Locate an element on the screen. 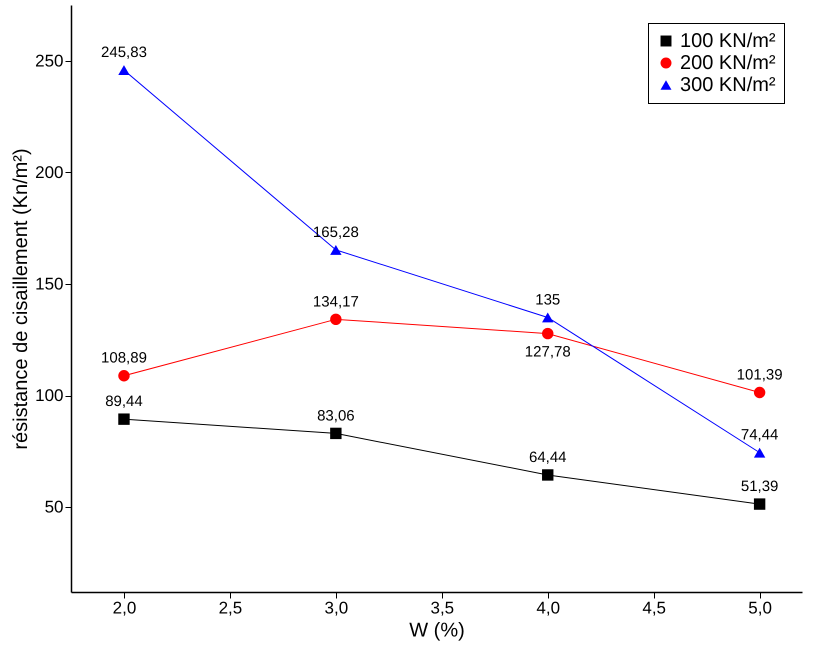 Image resolution: width=814 pixels, height=645 pixels. data-label: 135 is located at coordinates (547, 299).